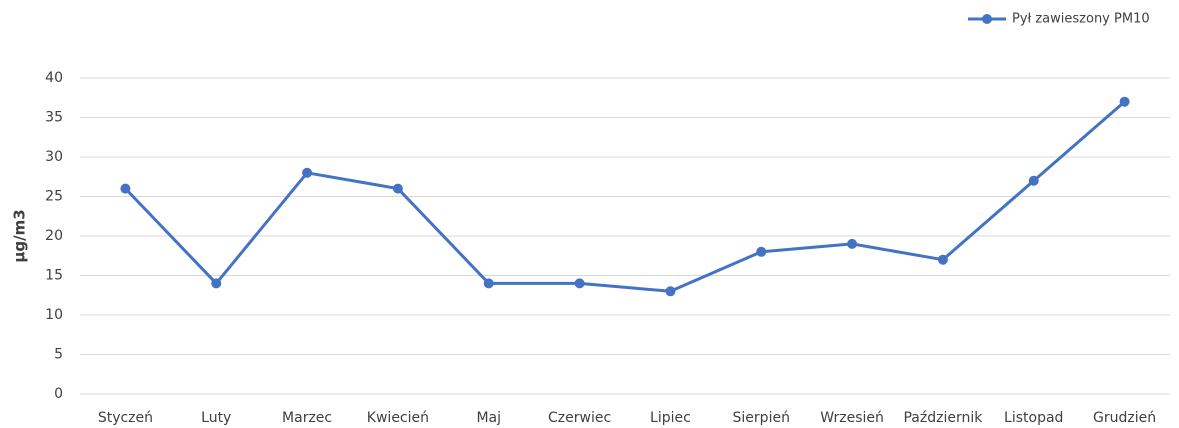 Image resolution: width=1179 pixels, height=428 pixels. I want to click on legend-label: Pył zawieszony PM10, so click(1081, 19).